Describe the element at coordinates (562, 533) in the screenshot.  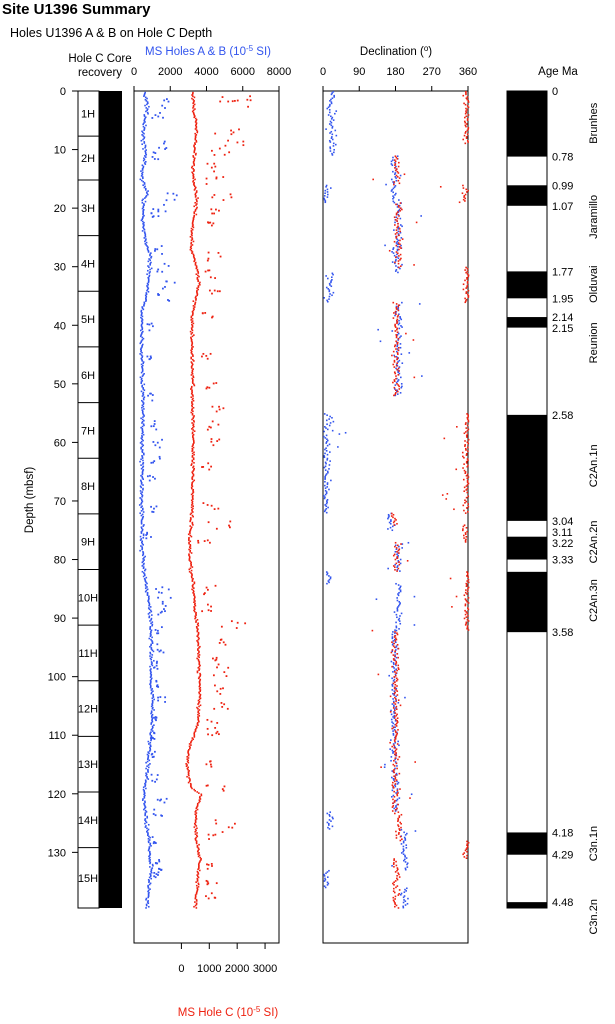
I see `age-label: 3.11` at that location.